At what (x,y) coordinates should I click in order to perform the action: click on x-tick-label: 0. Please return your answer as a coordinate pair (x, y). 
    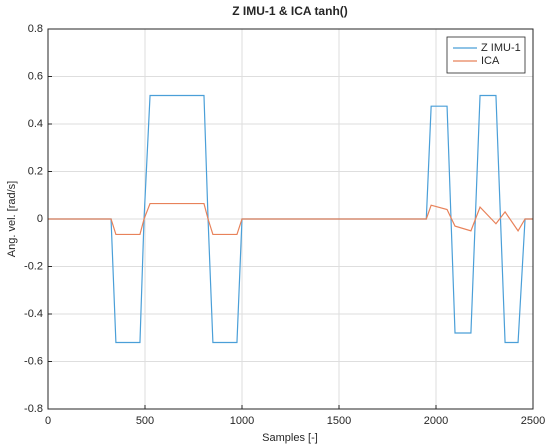
    Looking at the image, I should click on (48, 421).